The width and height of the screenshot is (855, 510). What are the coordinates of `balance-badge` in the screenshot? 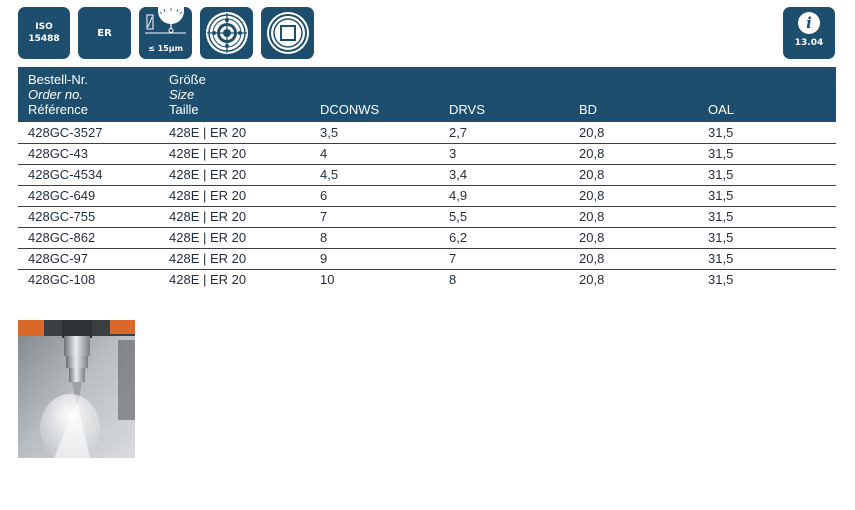 It's located at (226, 33).